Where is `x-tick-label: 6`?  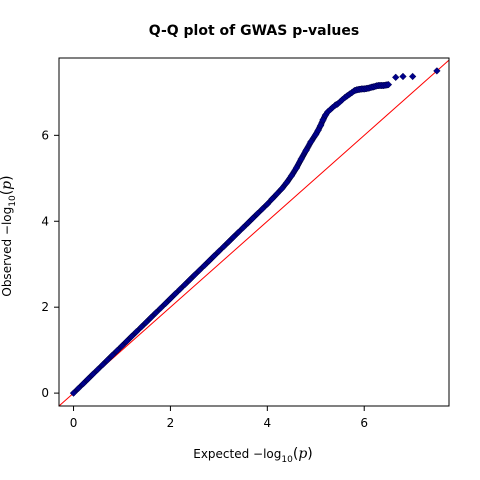 x-tick-label: 6 is located at coordinates (364, 423).